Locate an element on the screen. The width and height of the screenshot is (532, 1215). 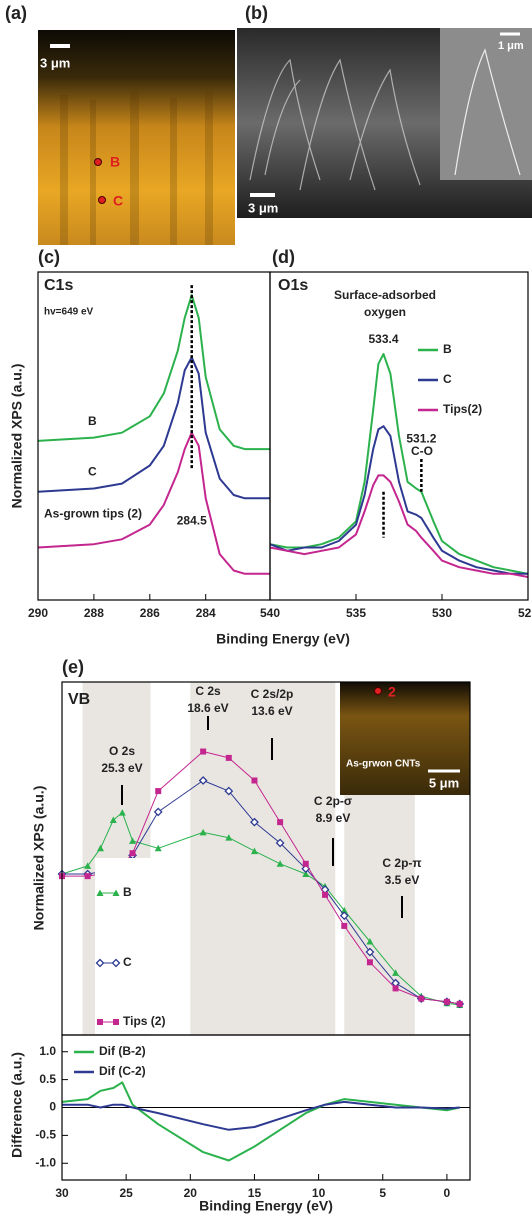
inset-point-label: 2 is located at coordinates (392, 692).